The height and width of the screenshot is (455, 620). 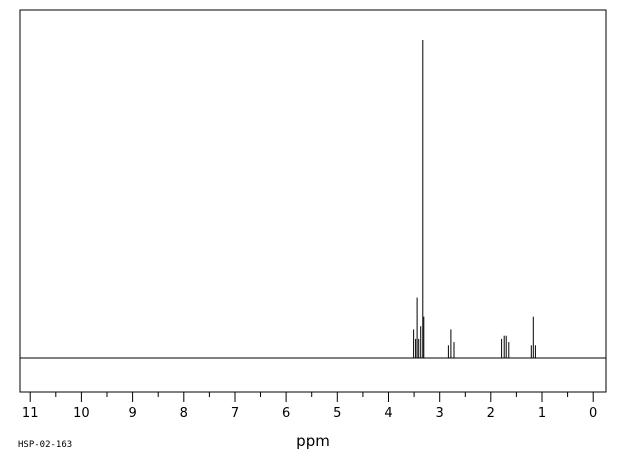 I want to click on tick-label: 8, so click(x=184, y=413).